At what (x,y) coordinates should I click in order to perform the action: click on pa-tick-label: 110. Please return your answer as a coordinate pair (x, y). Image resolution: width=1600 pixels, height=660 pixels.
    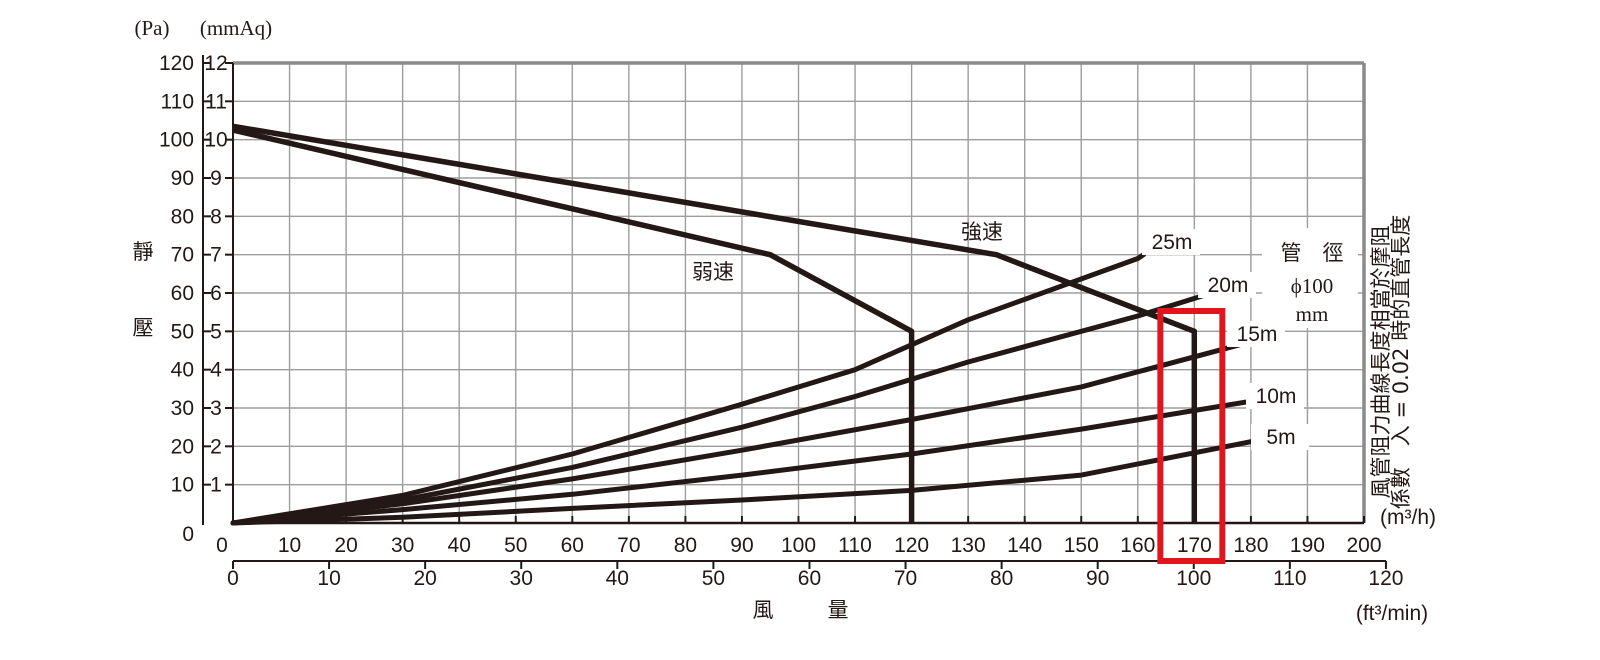
    Looking at the image, I should click on (177, 101).